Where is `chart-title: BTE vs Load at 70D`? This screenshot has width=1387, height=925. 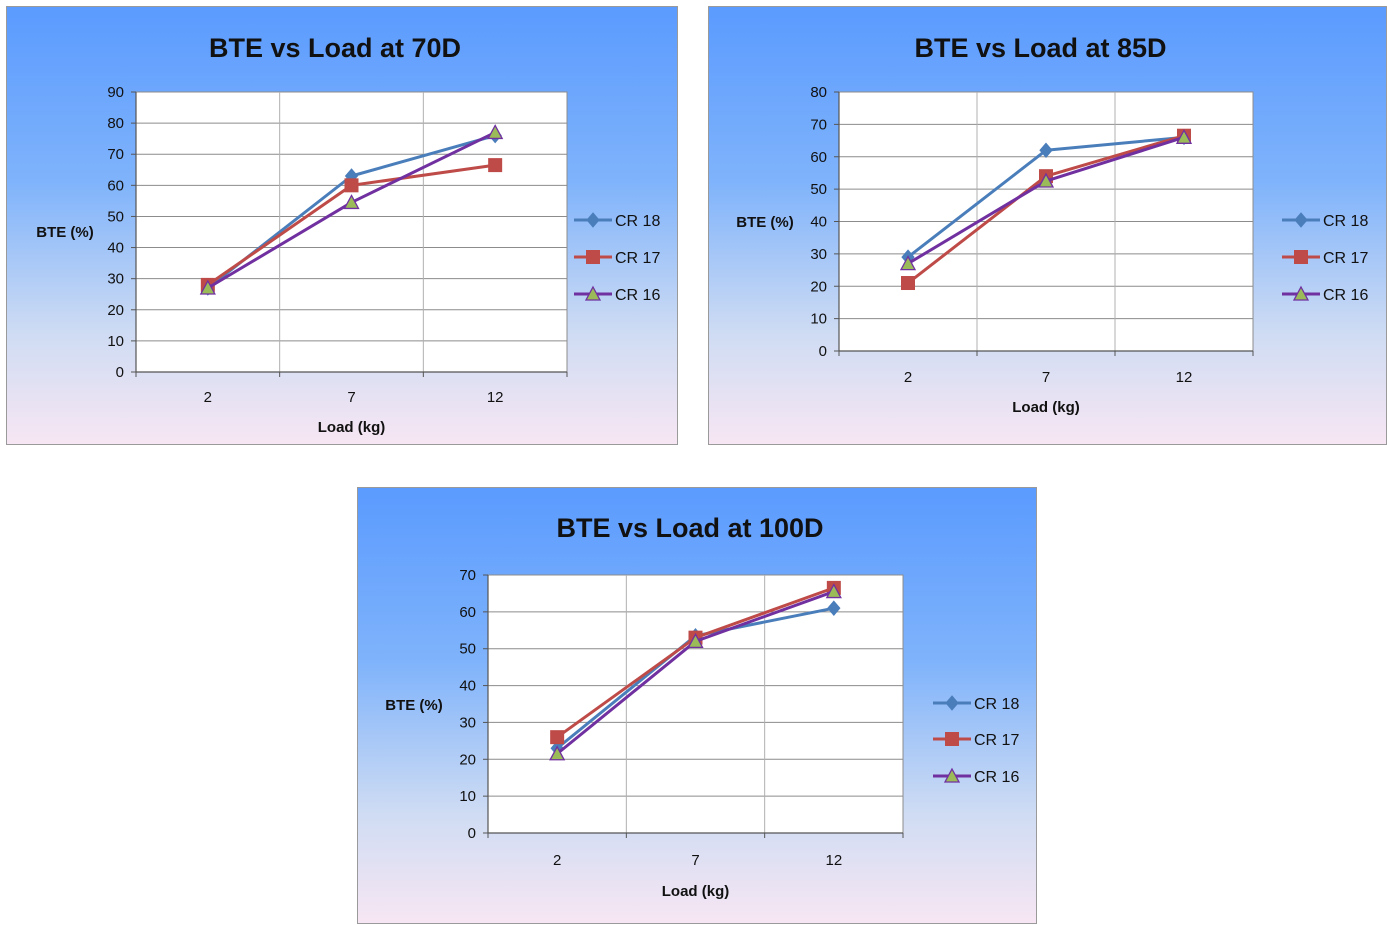
chart-title: BTE vs Load at 70D is located at coordinates (335, 48).